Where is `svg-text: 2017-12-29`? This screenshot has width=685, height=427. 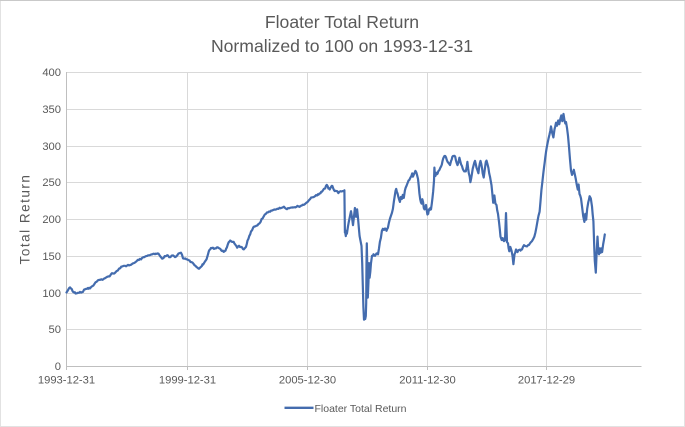
svg-text: 2017-12-29 is located at coordinates (546, 381).